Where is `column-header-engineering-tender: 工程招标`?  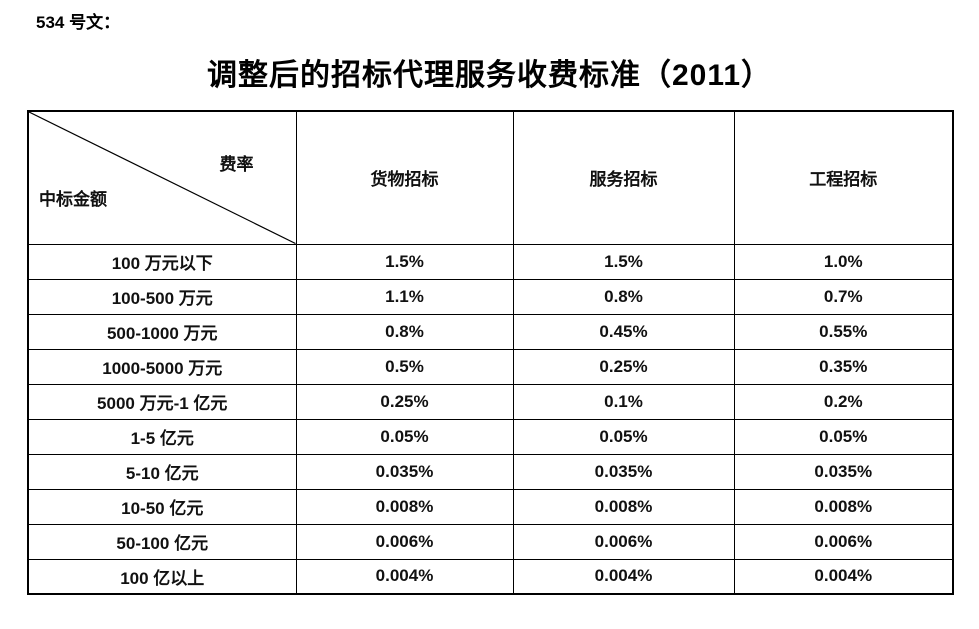 column-header-engineering-tender: 工程招标 is located at coordinates (843, 177).